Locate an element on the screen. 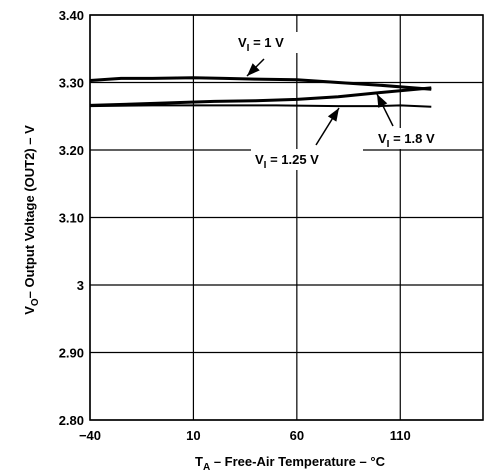 The width and height of the screenshot is (495, 476). y-tick-label: 3.20 is located at coordinates (71, 150).